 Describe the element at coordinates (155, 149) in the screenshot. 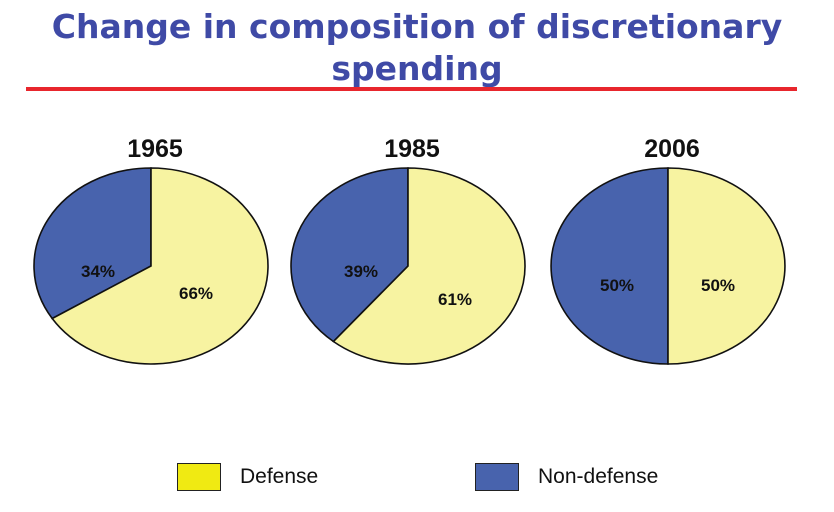

I see `pie-title: 1965` at that location.